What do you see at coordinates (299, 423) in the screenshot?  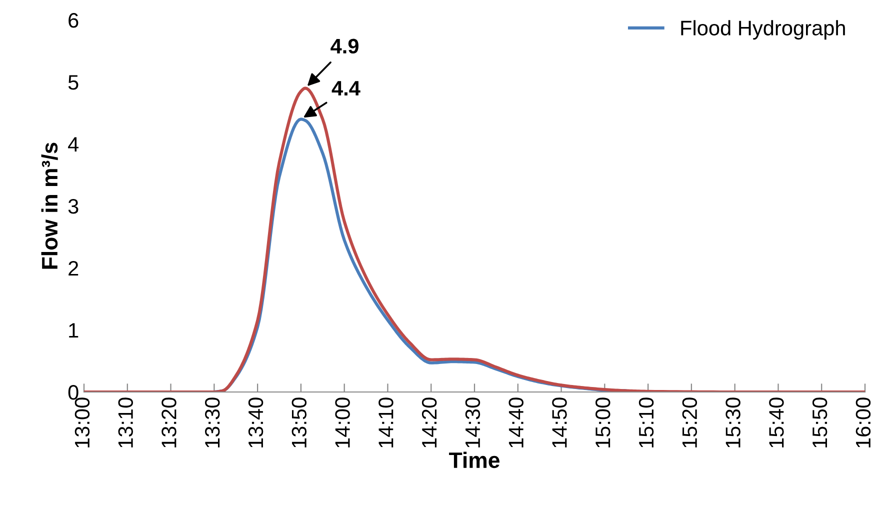 I see `x-tick-label: 13:50` at bounding box center [299, 423].